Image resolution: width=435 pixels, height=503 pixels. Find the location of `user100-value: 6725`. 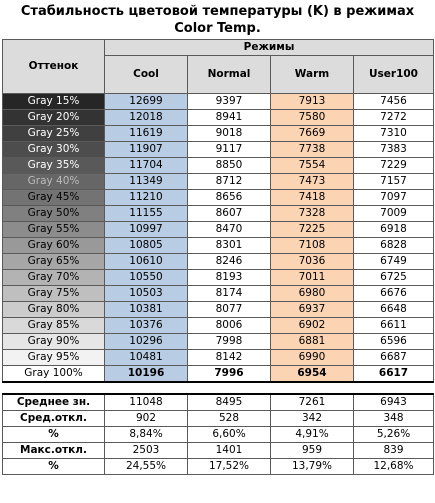

user100-value: 6725 is located at coordinates (393, 277).